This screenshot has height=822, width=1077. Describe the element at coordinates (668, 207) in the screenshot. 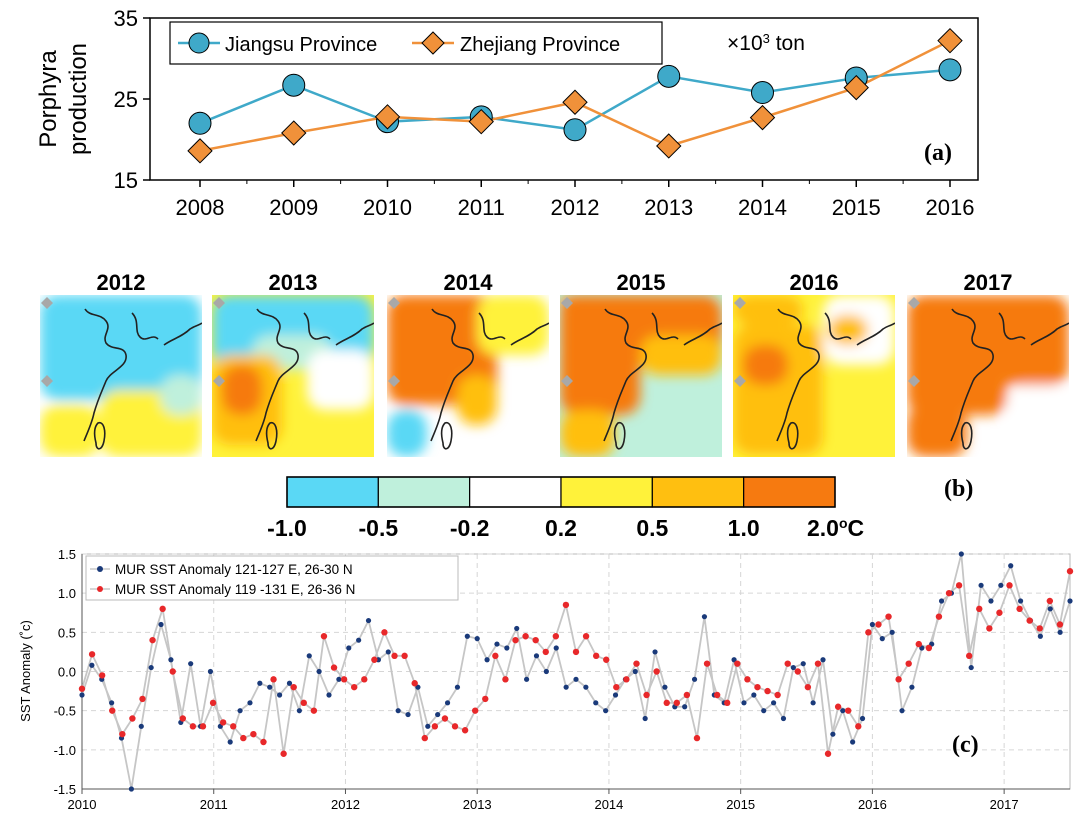

I see `panel-a-x-tick-label: 2013` at that location.